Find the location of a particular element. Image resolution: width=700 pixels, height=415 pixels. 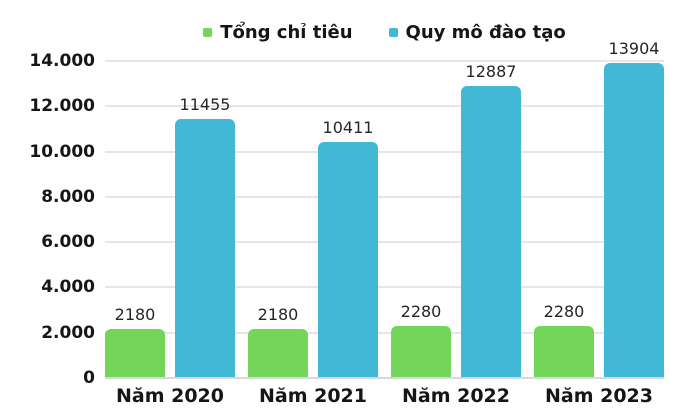

legend-label: Tổng chỉ tiêu is located at coordinates (286, 32).